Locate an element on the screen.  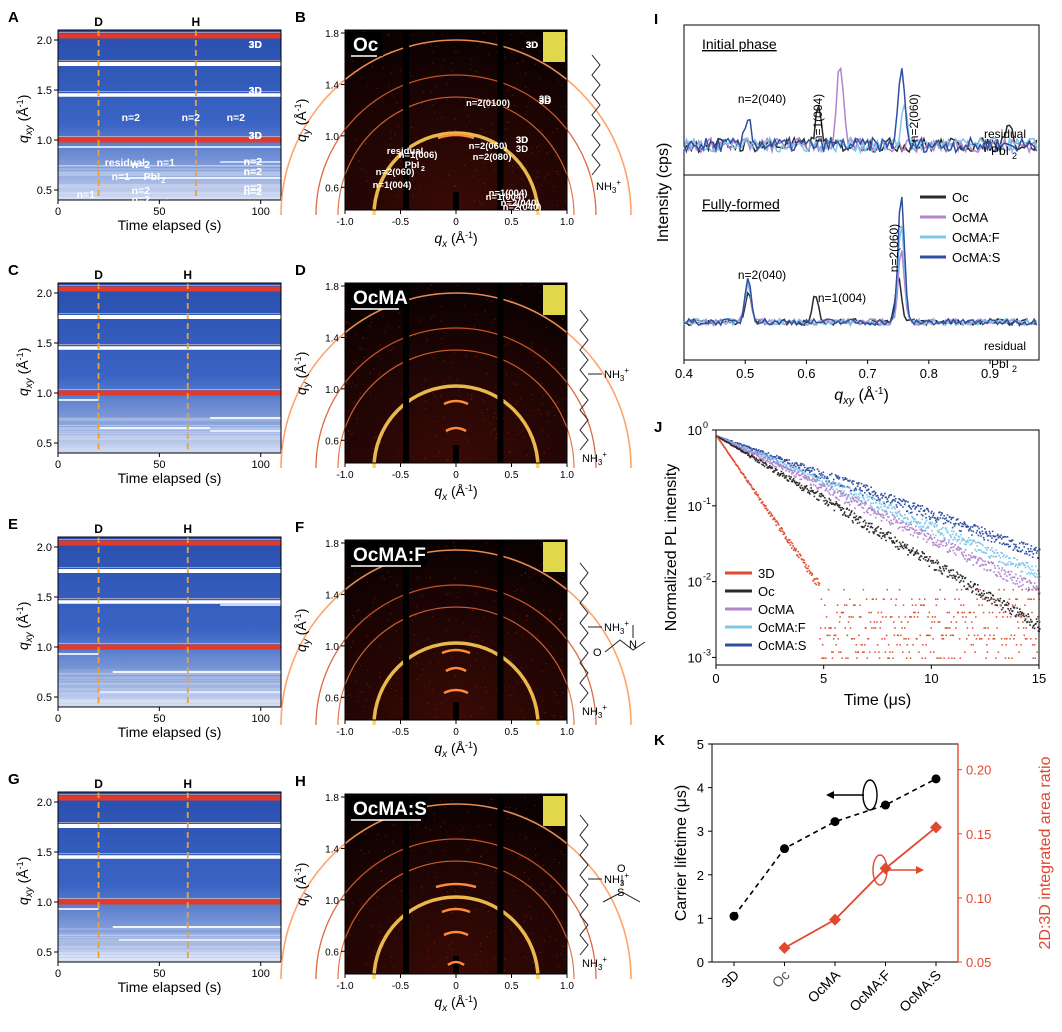
ylabel-sup: -1 is located at coordinates (20, 103).